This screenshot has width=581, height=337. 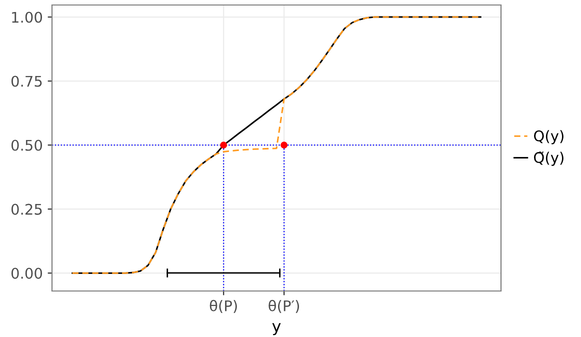 What do you see at coordinates (26, 273) in the screenshot?
I see `y-tick-label: 0.00` at bounding box center [26, 273].